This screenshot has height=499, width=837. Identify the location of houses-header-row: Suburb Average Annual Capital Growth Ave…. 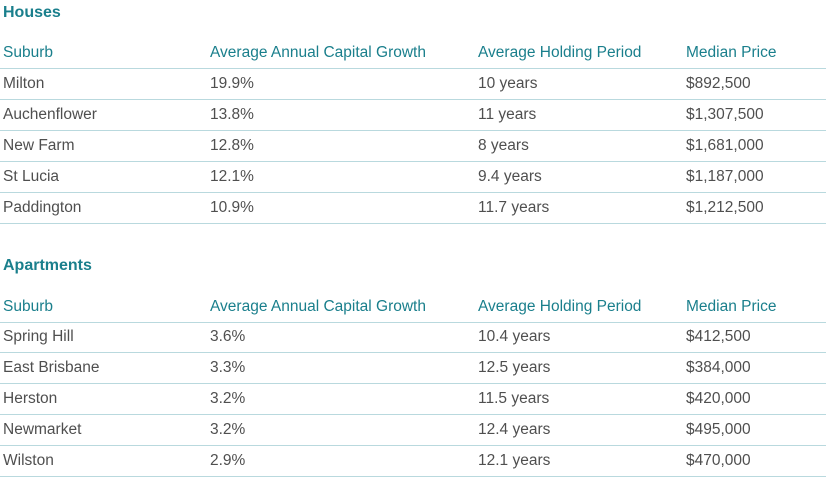
(413, 53).